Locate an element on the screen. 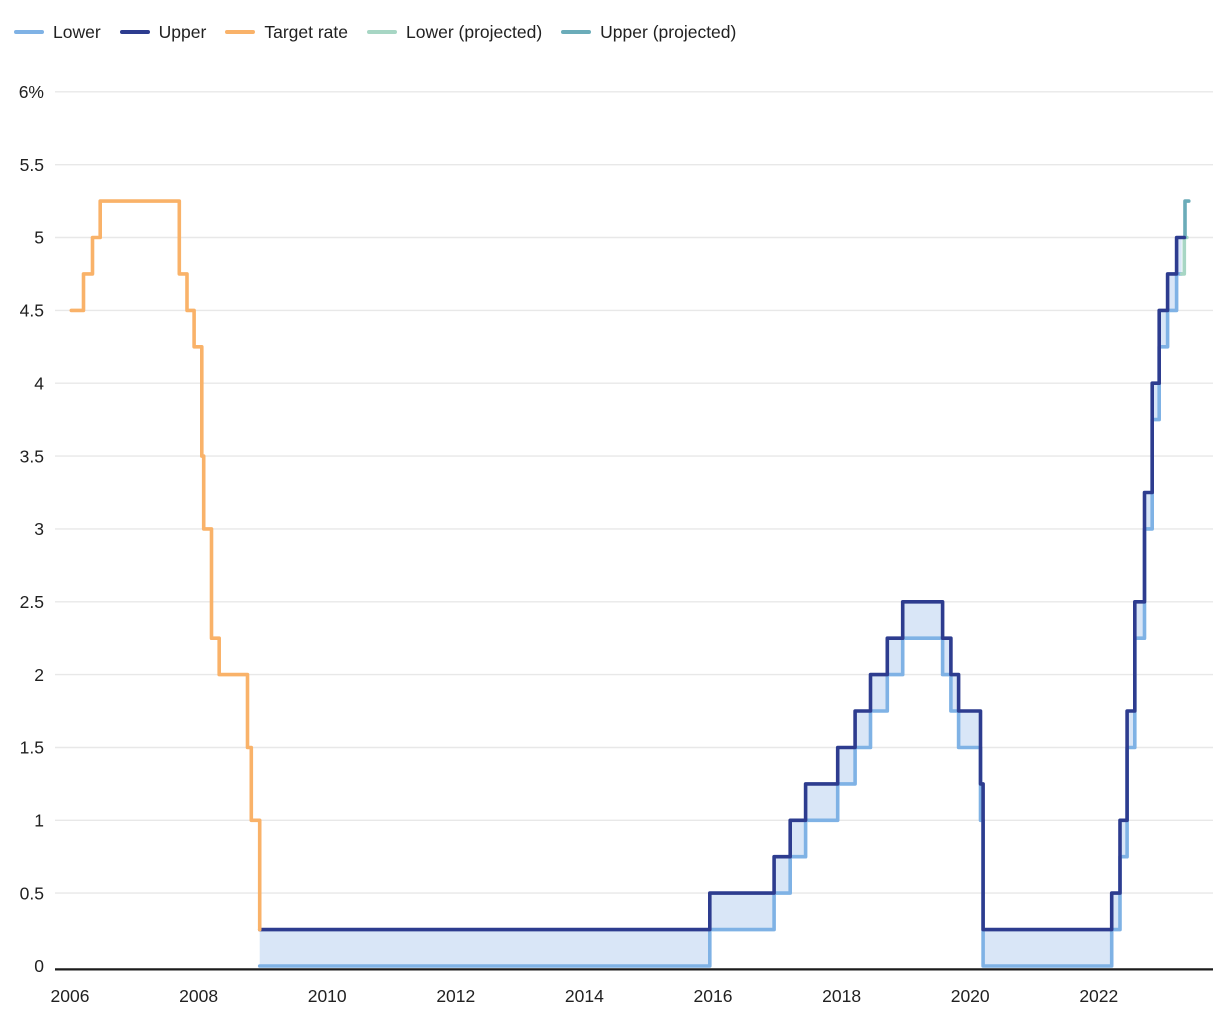 The height and width of the screenshot is (1020, 1220). legend-label: Lower (projected) is located at coordinates (474, 32).